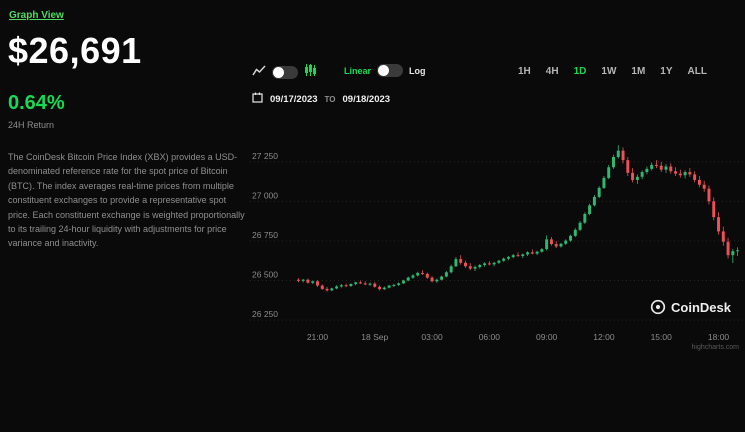 The width and height of the screenshot is (745, 432). What do you see at coordinates (374, 337) in the screenshot?
I see `svg-text: 18 Sep` at bounding box center [374, 337].